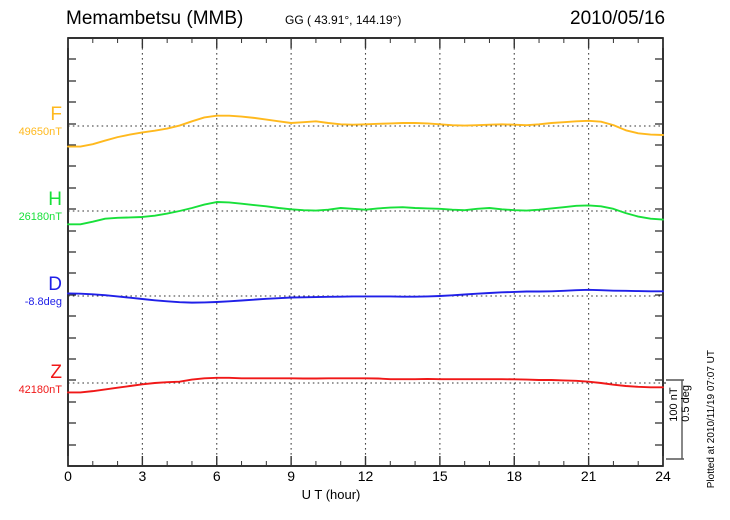 This screenshot has width=730, height=520. Describe the element at coordinates (68, 476) in the screenshot. I see `x-tick-label-0: 0` at that location.